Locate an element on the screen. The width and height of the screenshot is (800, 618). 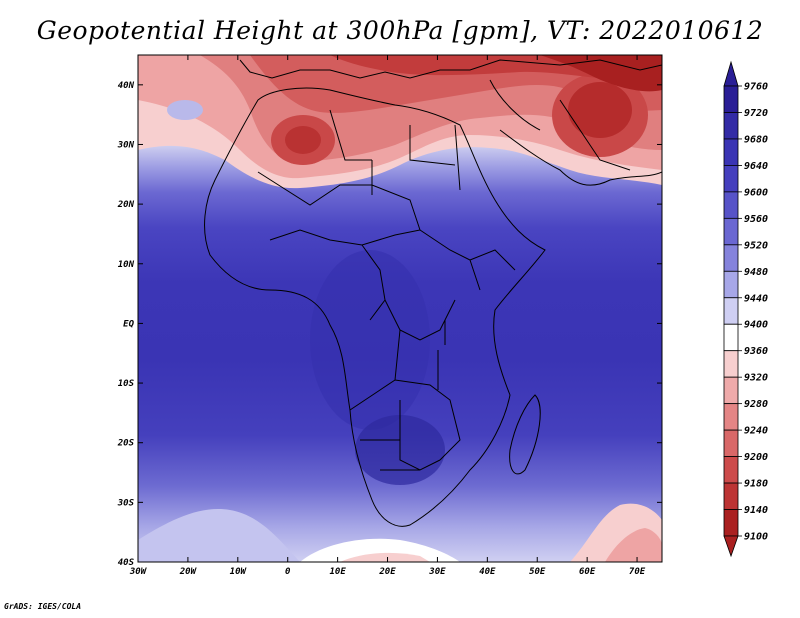
lon-tick-label: 30W is located at coordinates (138, 572).